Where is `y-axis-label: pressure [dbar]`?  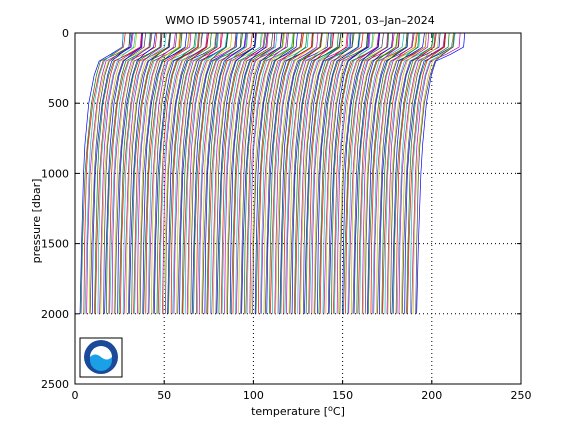 y-axis-label: pressure [dbar] is located at coordinates (36, 221).